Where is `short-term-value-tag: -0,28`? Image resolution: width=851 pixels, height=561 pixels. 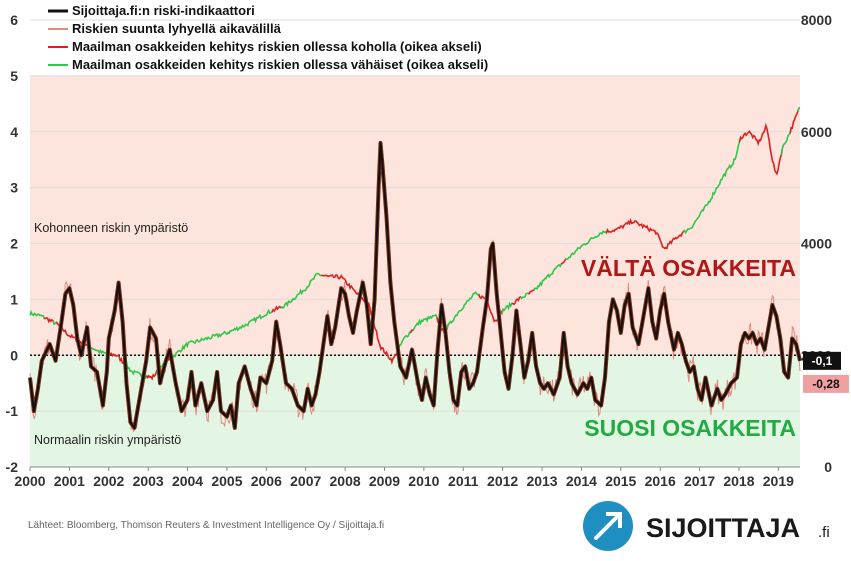
short-term-value-tag: -0,28 is located at coordinates (826, 384).